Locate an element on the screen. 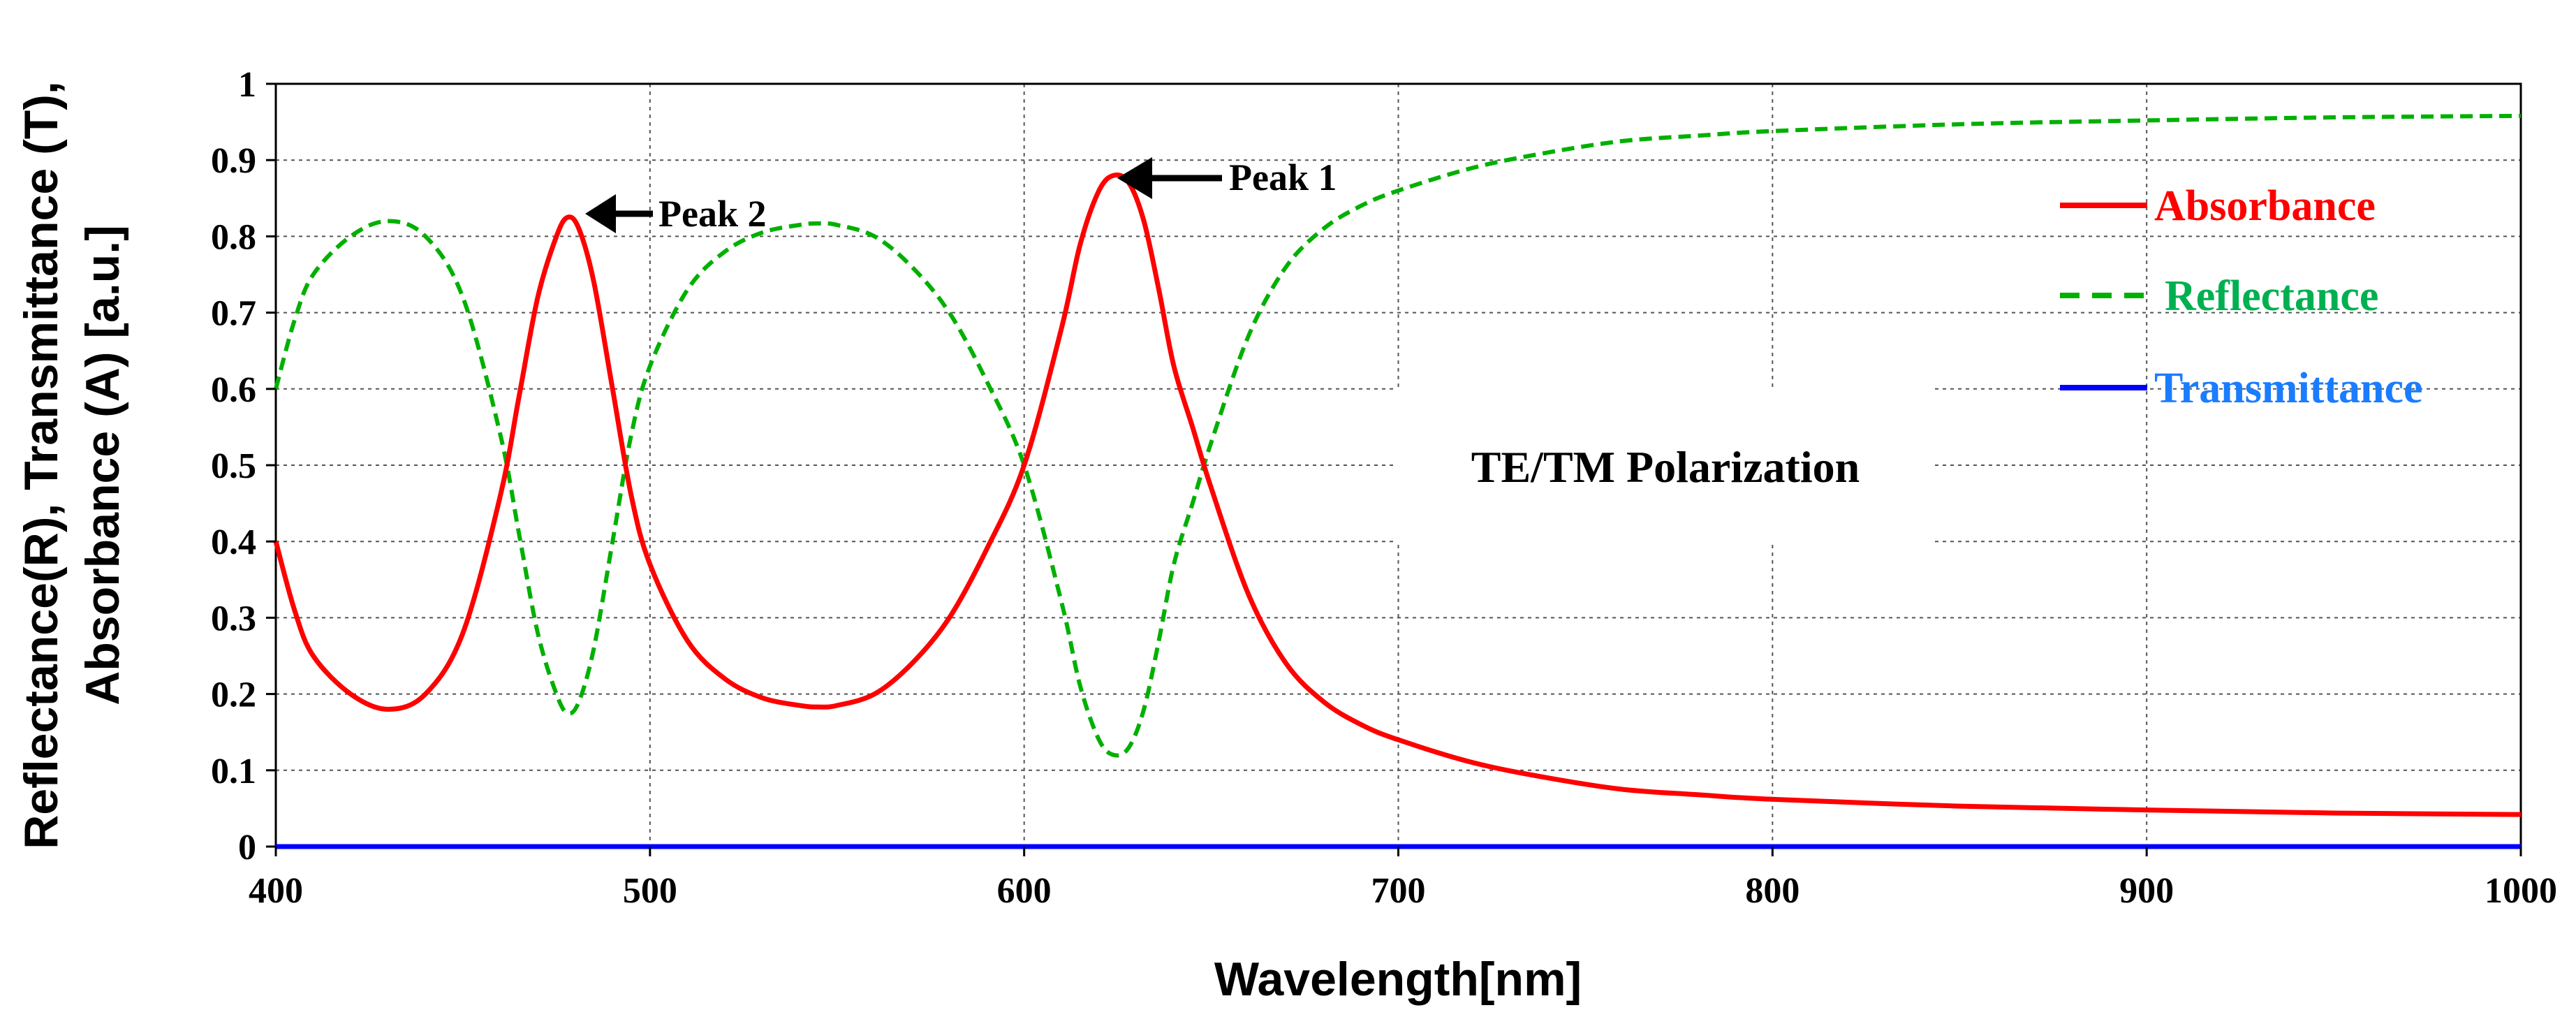 The width and height of the screenshot is (2576, 1017). y-axis-title-line-2: Absorbance (A) [a.u.] is located at coordinates (103, 465).